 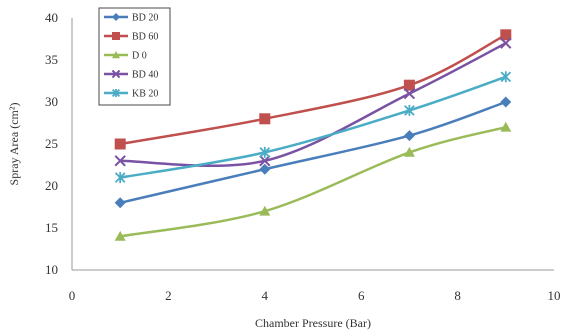 I want to click on x-tick-label: 4, so click(x=265, y=295).